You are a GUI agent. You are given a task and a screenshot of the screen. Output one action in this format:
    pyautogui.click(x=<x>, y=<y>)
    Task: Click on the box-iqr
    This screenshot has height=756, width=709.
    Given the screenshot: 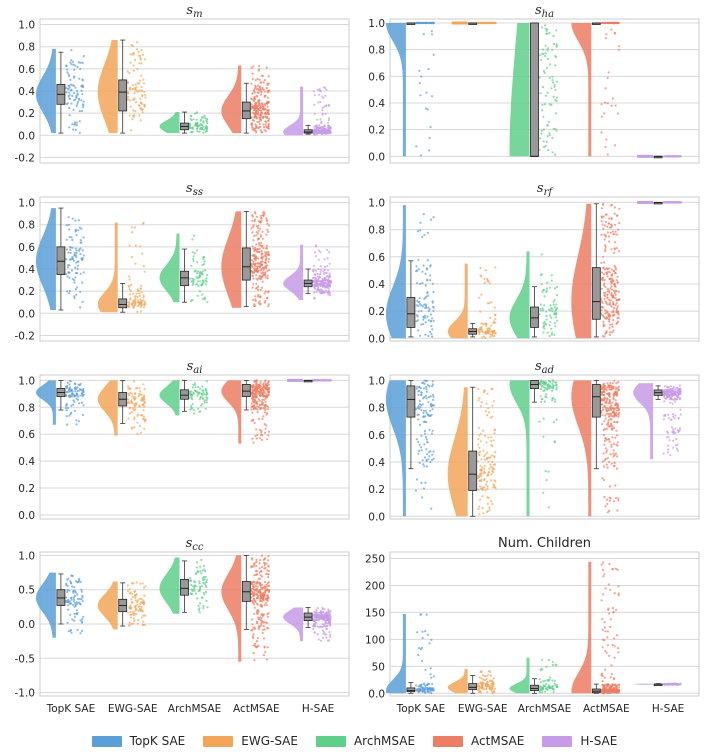 What is the action you would take?
    pyautogui.click(x=411, y=312)
    